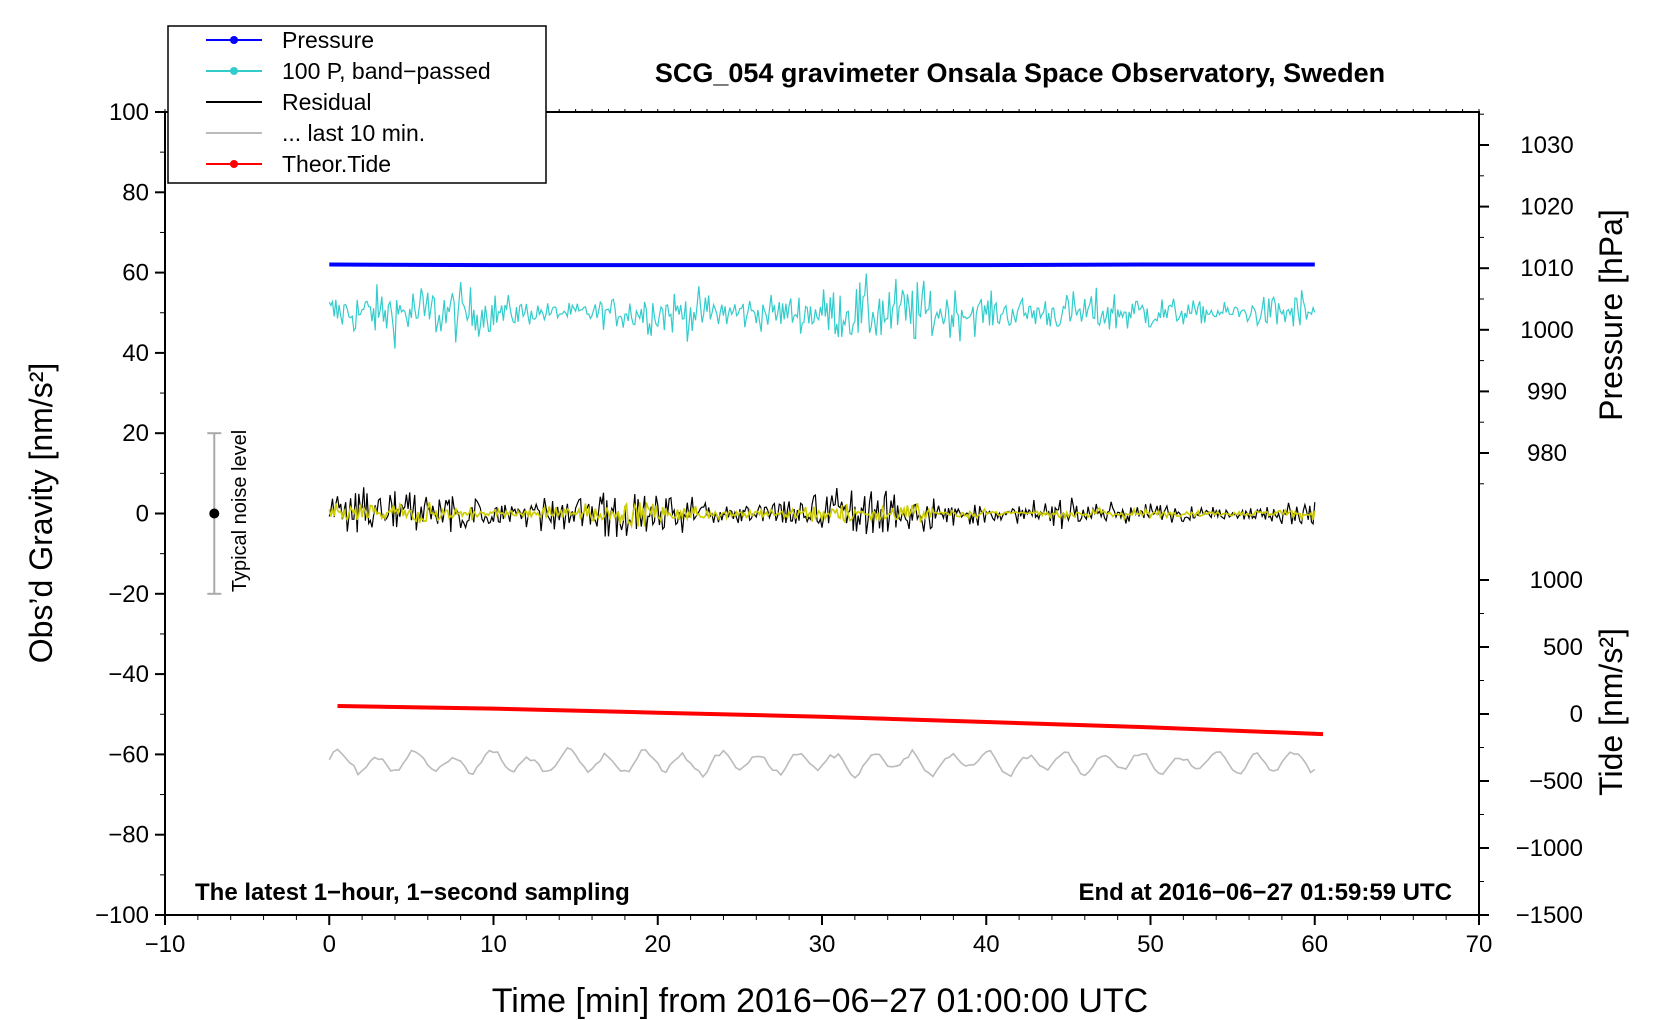 The image size is (1660, 1020). What do you see at coordinates (1546, 330) in the screenshot?
I see `pressure-tick-label: 1000` at bounding box center [1546, 330].